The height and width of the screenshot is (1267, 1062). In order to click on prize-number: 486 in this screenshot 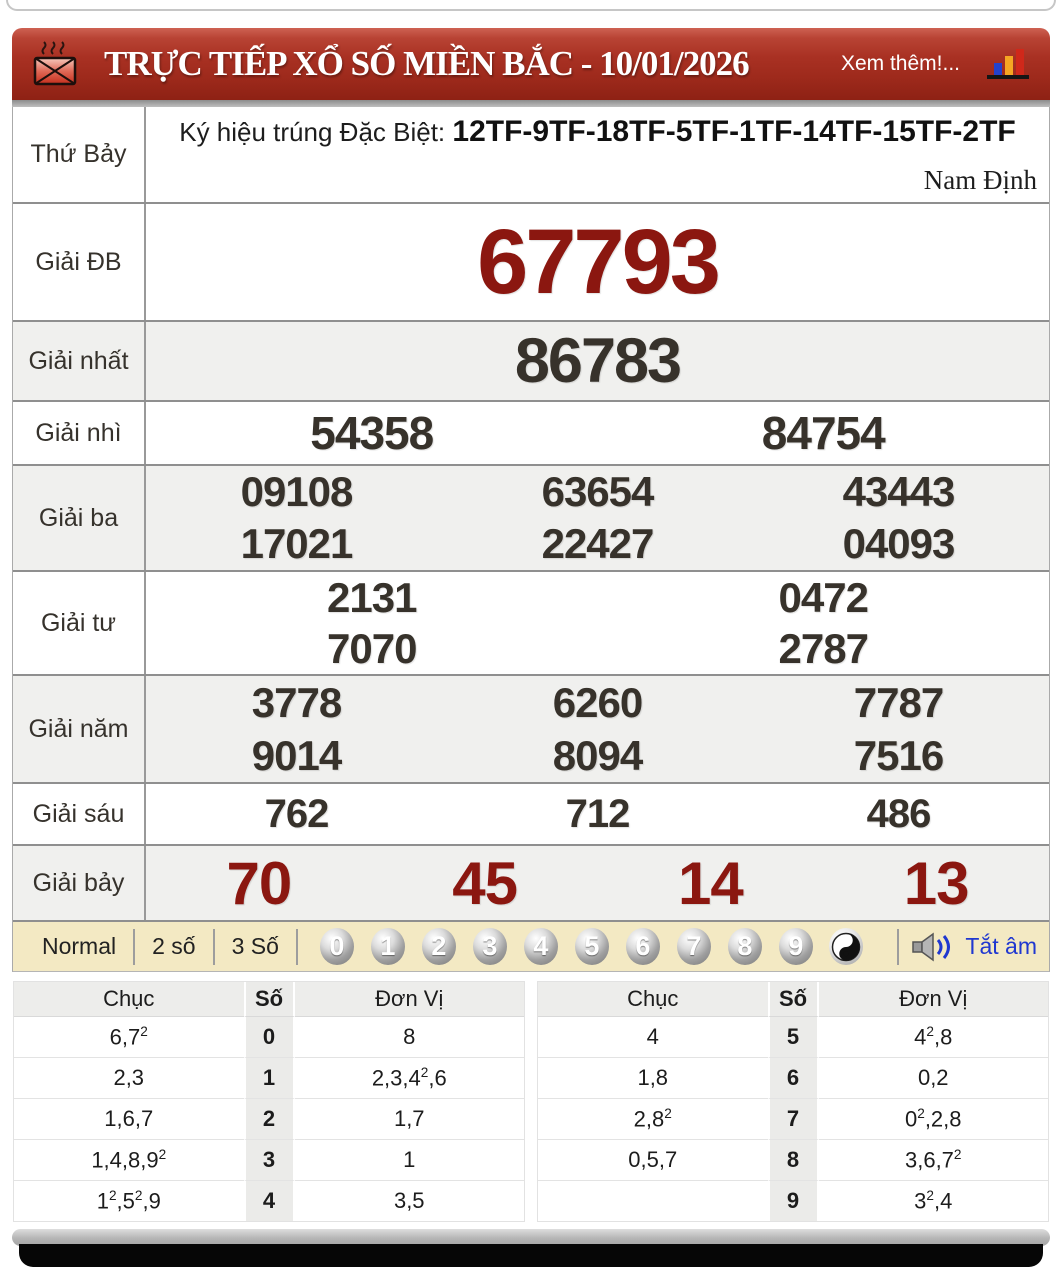, I will do `click(899, 813)`.